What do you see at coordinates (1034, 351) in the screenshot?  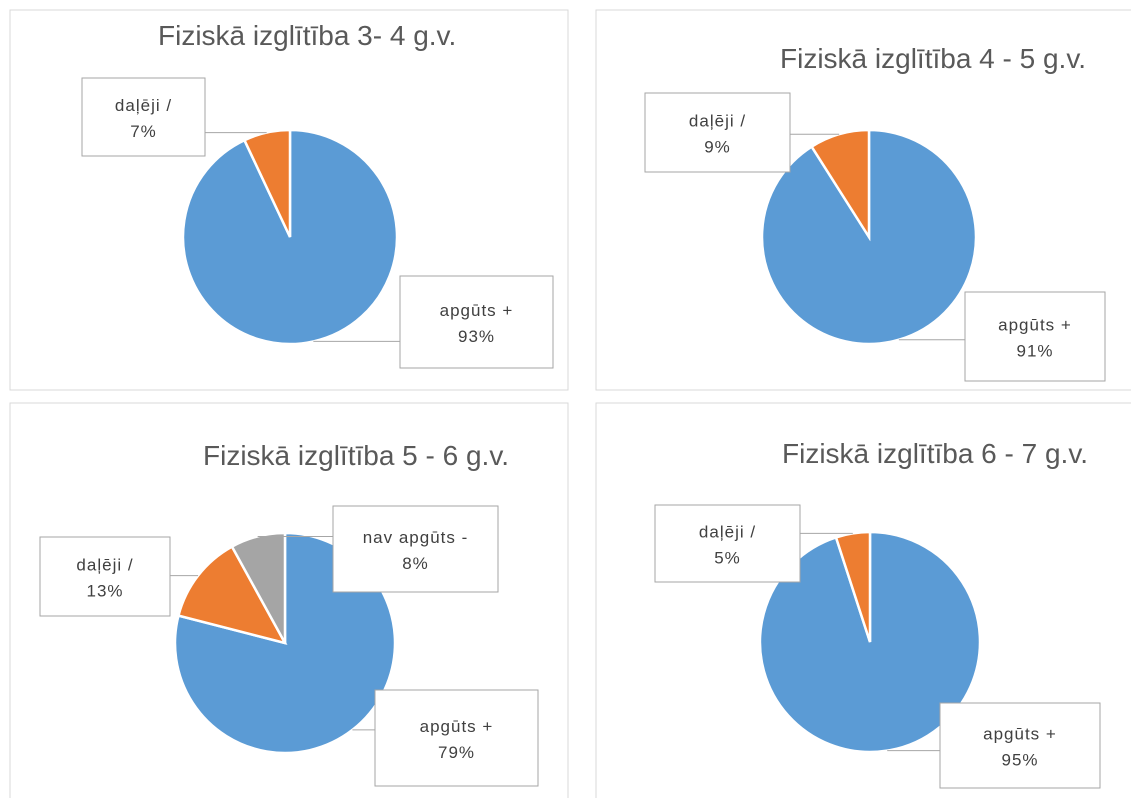 I see `label-value: 91%` at bounding box center [1034, 351].